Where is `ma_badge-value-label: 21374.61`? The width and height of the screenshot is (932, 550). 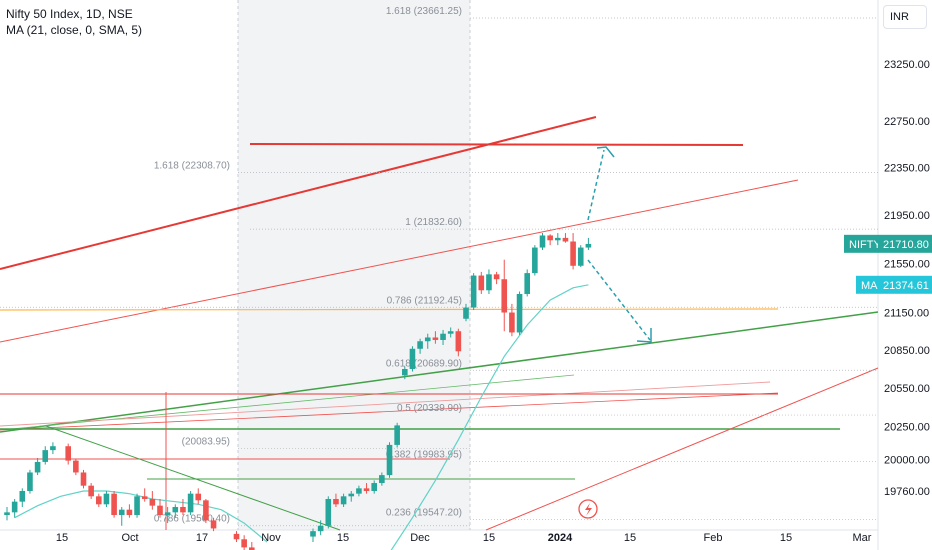
ma_badge-value-label: 21374.61 is located at coordinates (906, 286).